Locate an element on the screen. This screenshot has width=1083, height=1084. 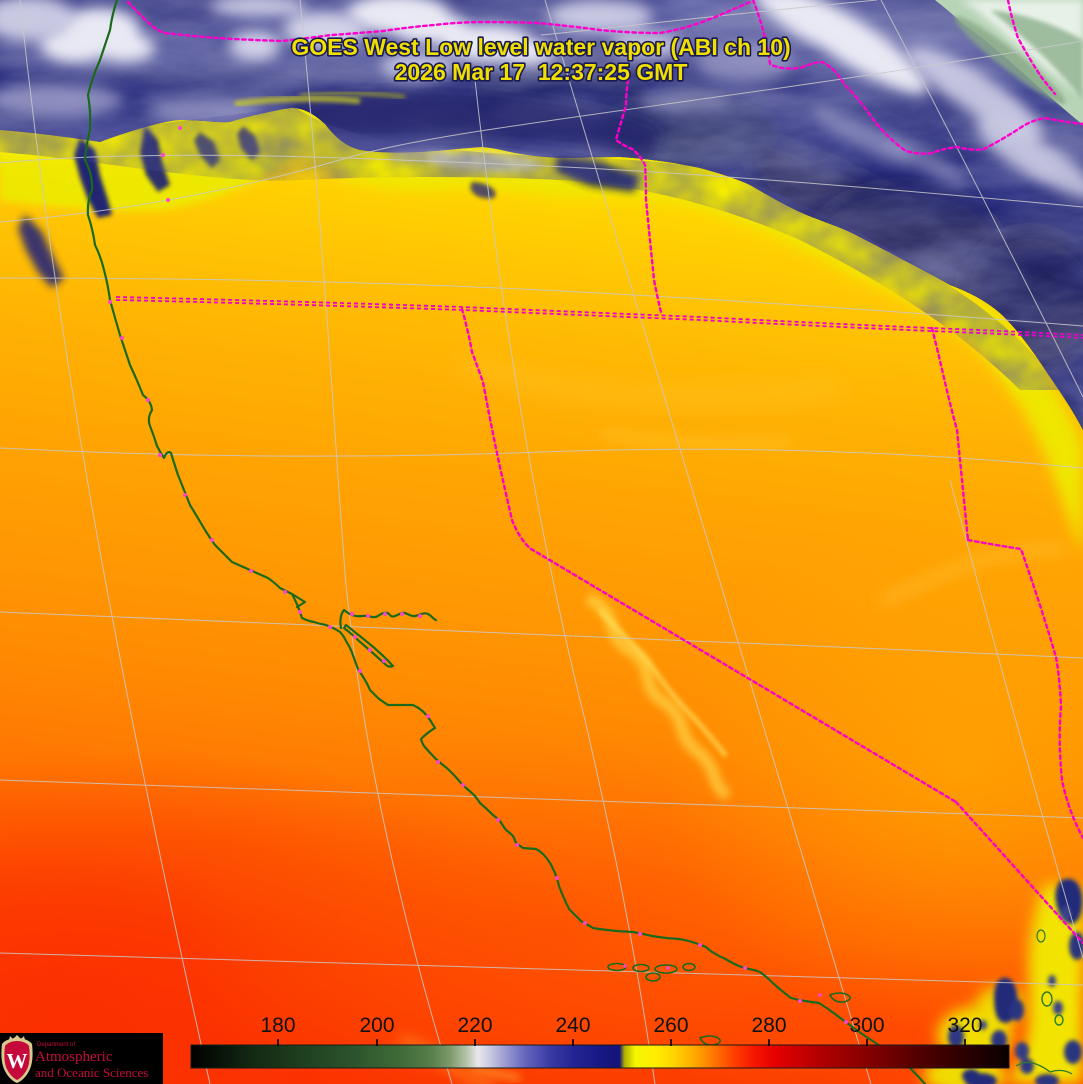
svg-text: 280 is located at coordinates (768, 1025).